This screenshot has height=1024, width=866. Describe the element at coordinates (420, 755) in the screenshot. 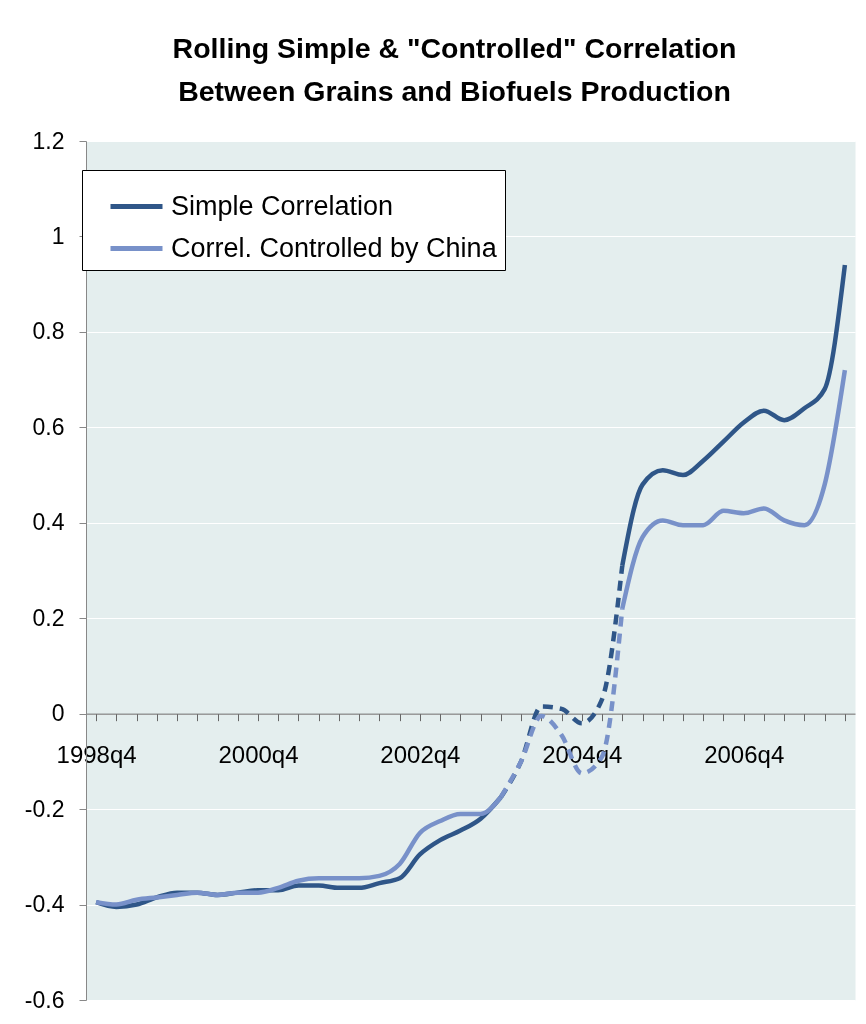

I see `x-tick-label: 2002q4` at that location.